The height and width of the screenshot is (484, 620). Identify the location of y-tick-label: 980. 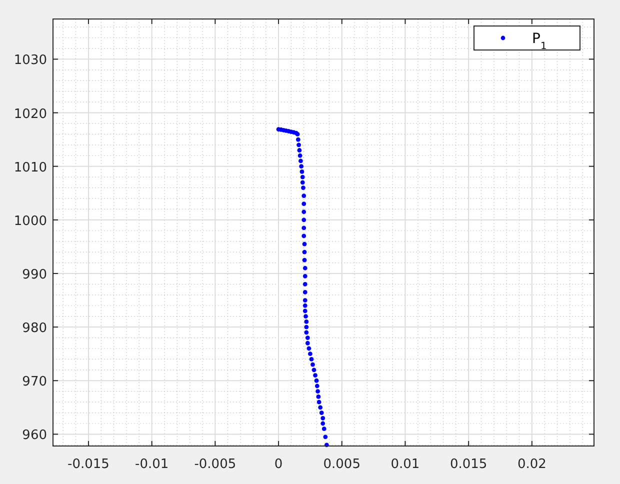
(34, 328).